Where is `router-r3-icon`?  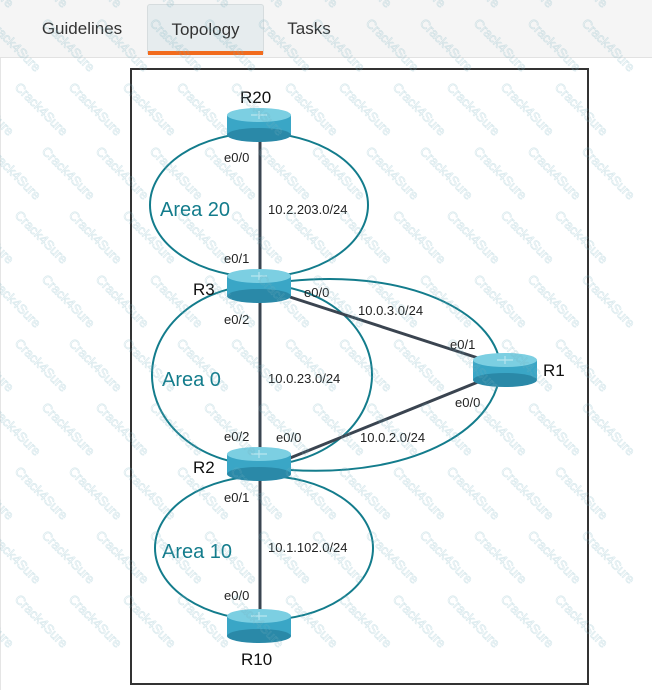 router-r3-icon is located at coordinates (259, 286).